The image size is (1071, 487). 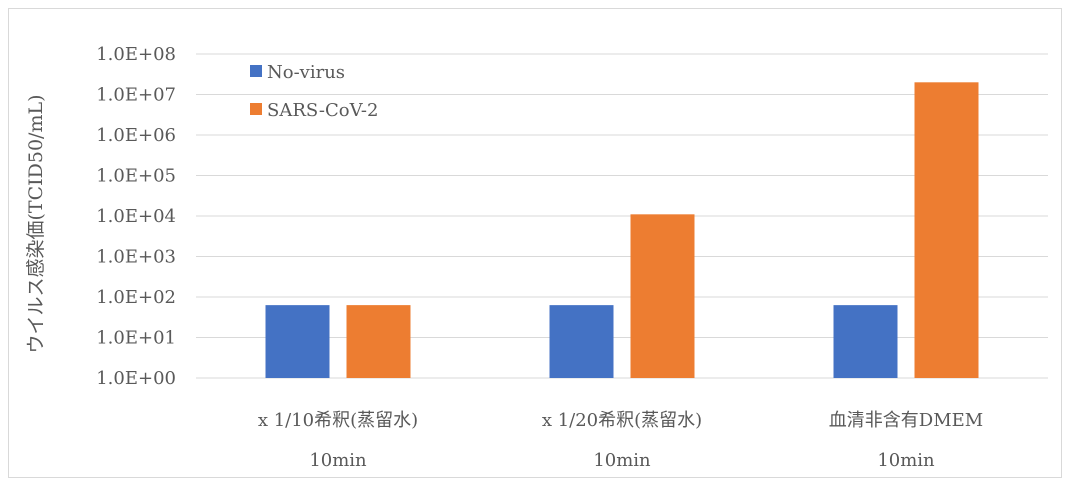 What do you see at coordinates (622, 420) in the screenshot?
I see `x-category-label: x 1/20希釈(蒸留水)` at bounding box center [622, 420].